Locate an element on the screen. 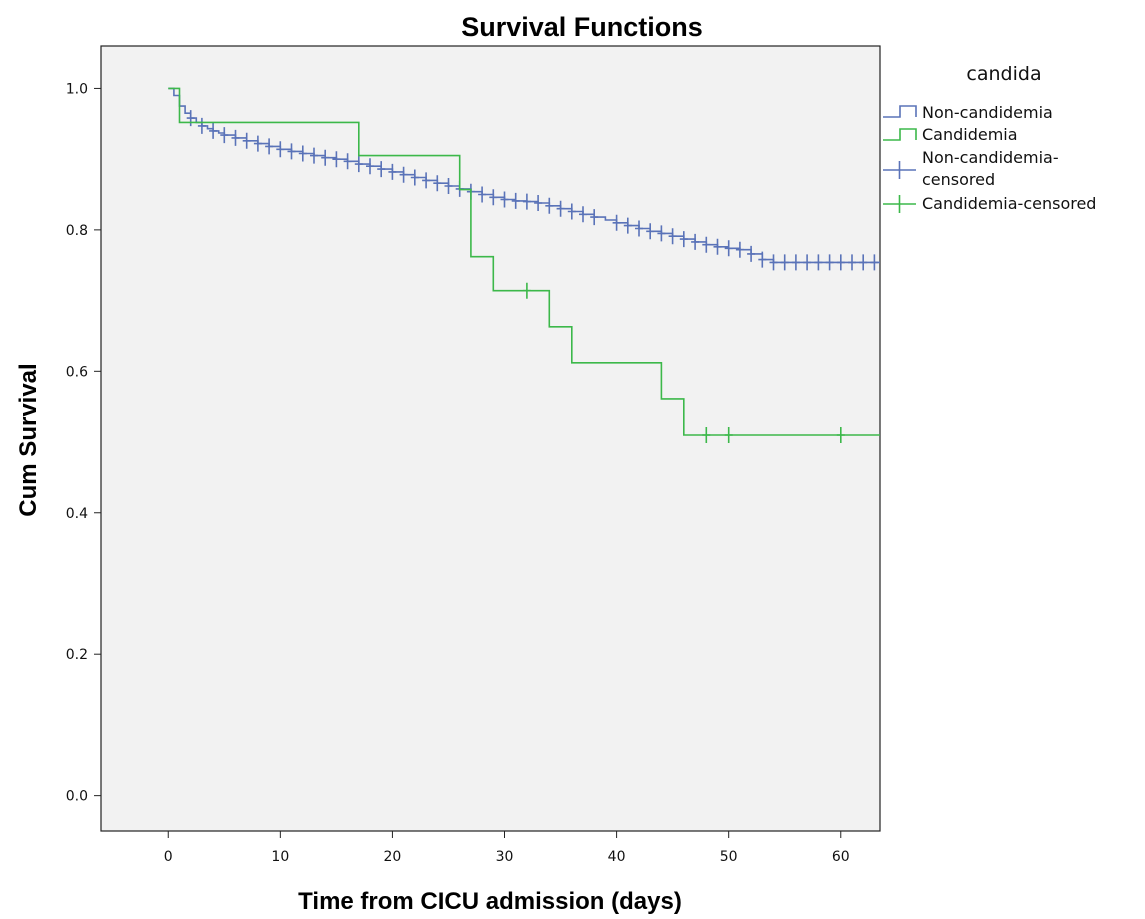 The image size is (1145, 919). x-tick-label: 50 is located at coordinates (729, 857).